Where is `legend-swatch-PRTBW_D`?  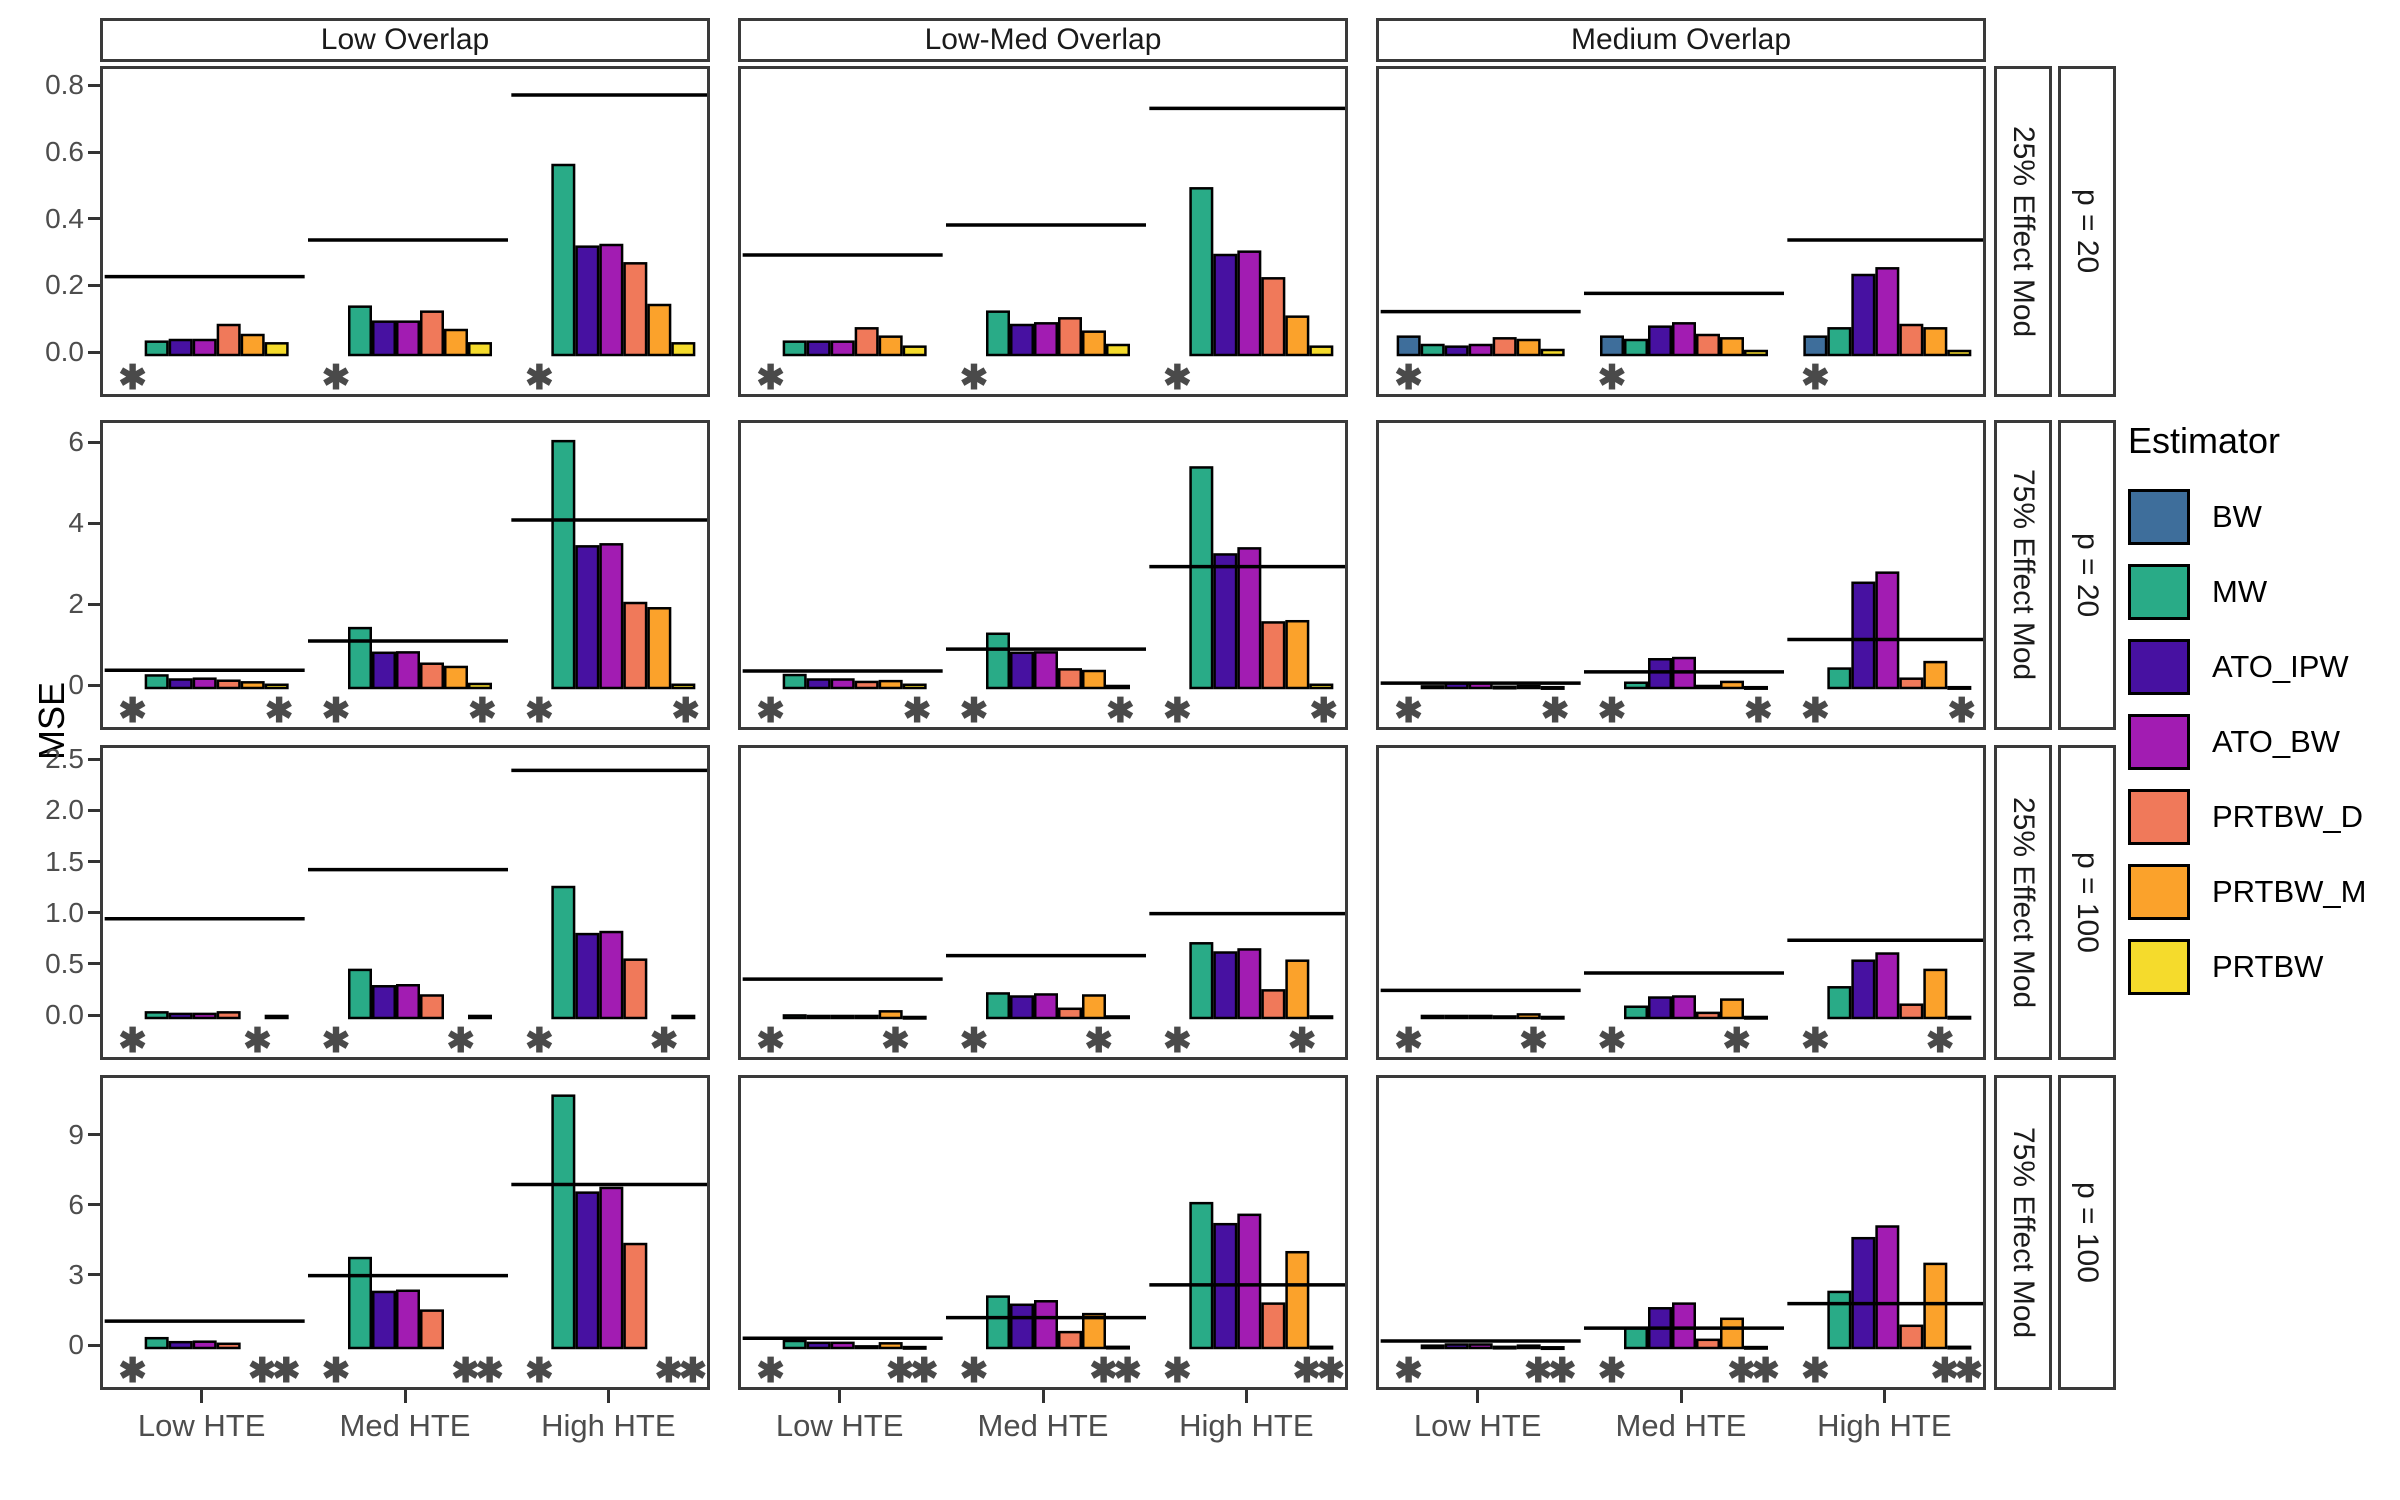 legend-swatch-PRTBW_D is located at coordinates (2159, 817).